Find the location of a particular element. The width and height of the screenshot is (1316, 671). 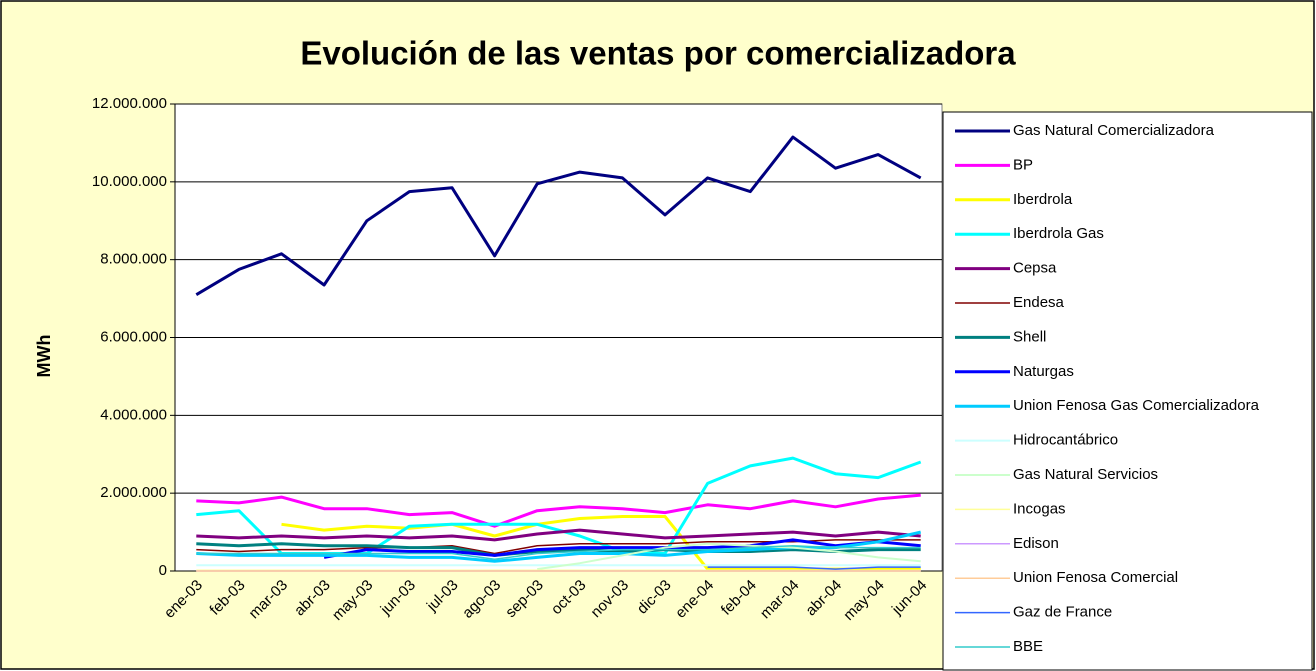

legend-label: Union Fenosa Gas Comercializadora is located at coordinates (1136, 405).